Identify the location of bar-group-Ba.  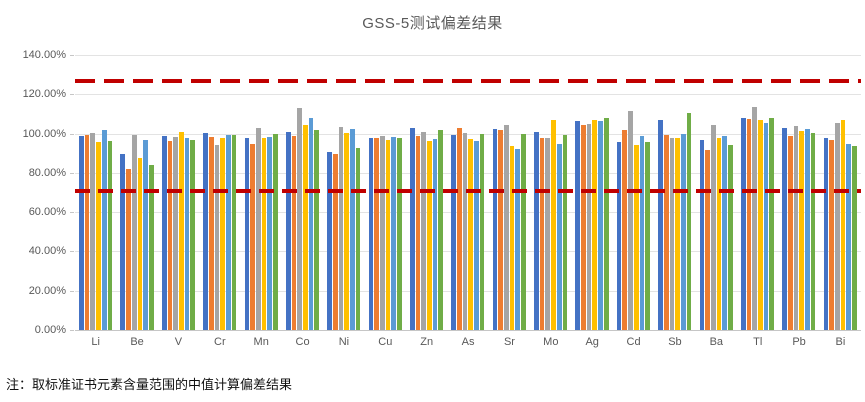
(716, 192).